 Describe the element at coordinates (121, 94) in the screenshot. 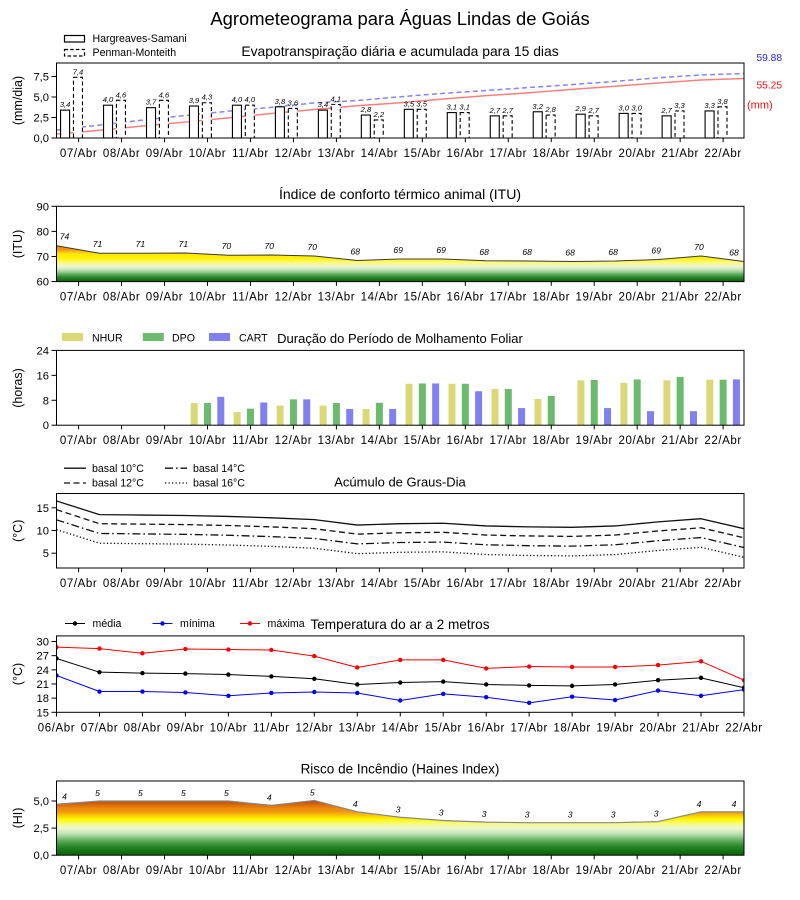

I see `svg-text: 4,6` at that location.